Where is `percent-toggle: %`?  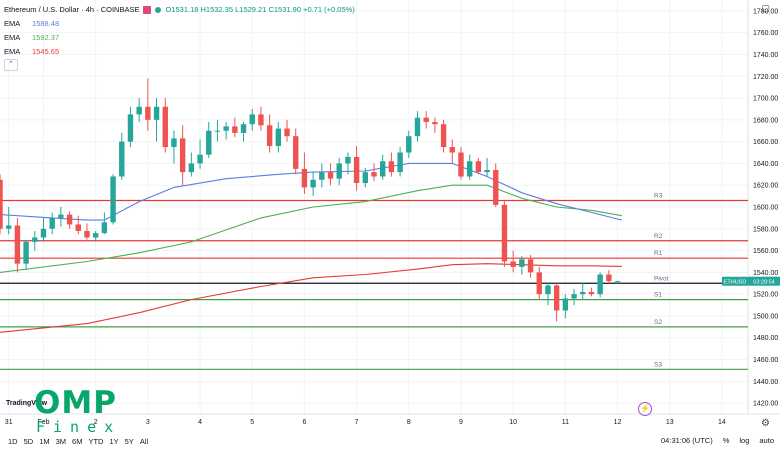 percent-toggle: % is located at coordinates (726, 440).